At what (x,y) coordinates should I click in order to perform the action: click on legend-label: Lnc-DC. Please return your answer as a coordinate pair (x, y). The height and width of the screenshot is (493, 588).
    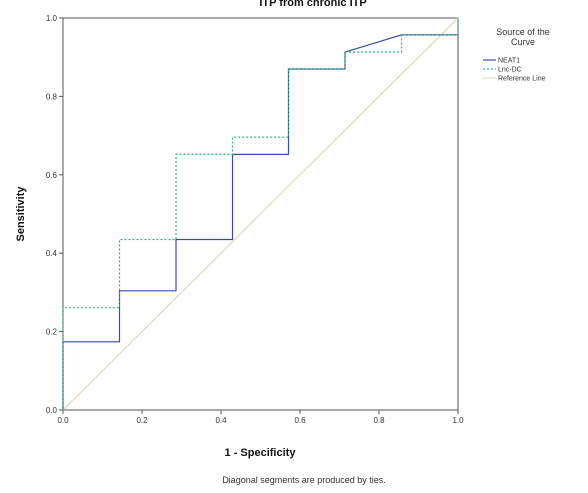
    Looking at the image, I should click on (510, 70).